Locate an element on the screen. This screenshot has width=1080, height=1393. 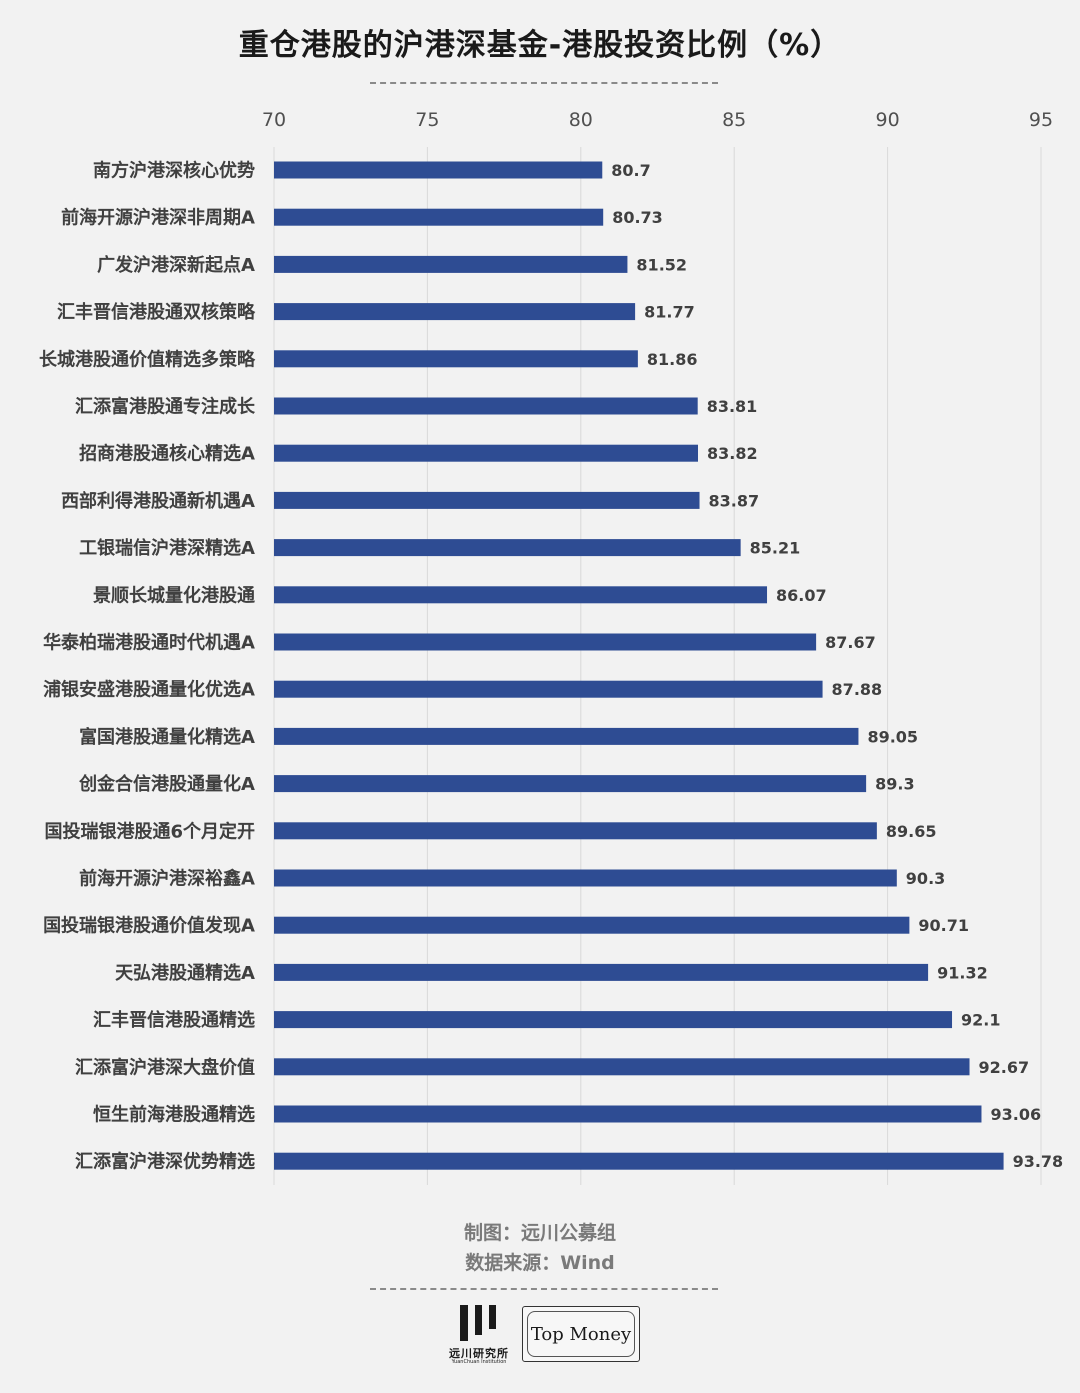
data-label: 93.78 is located at coordinates (1038, 1161).